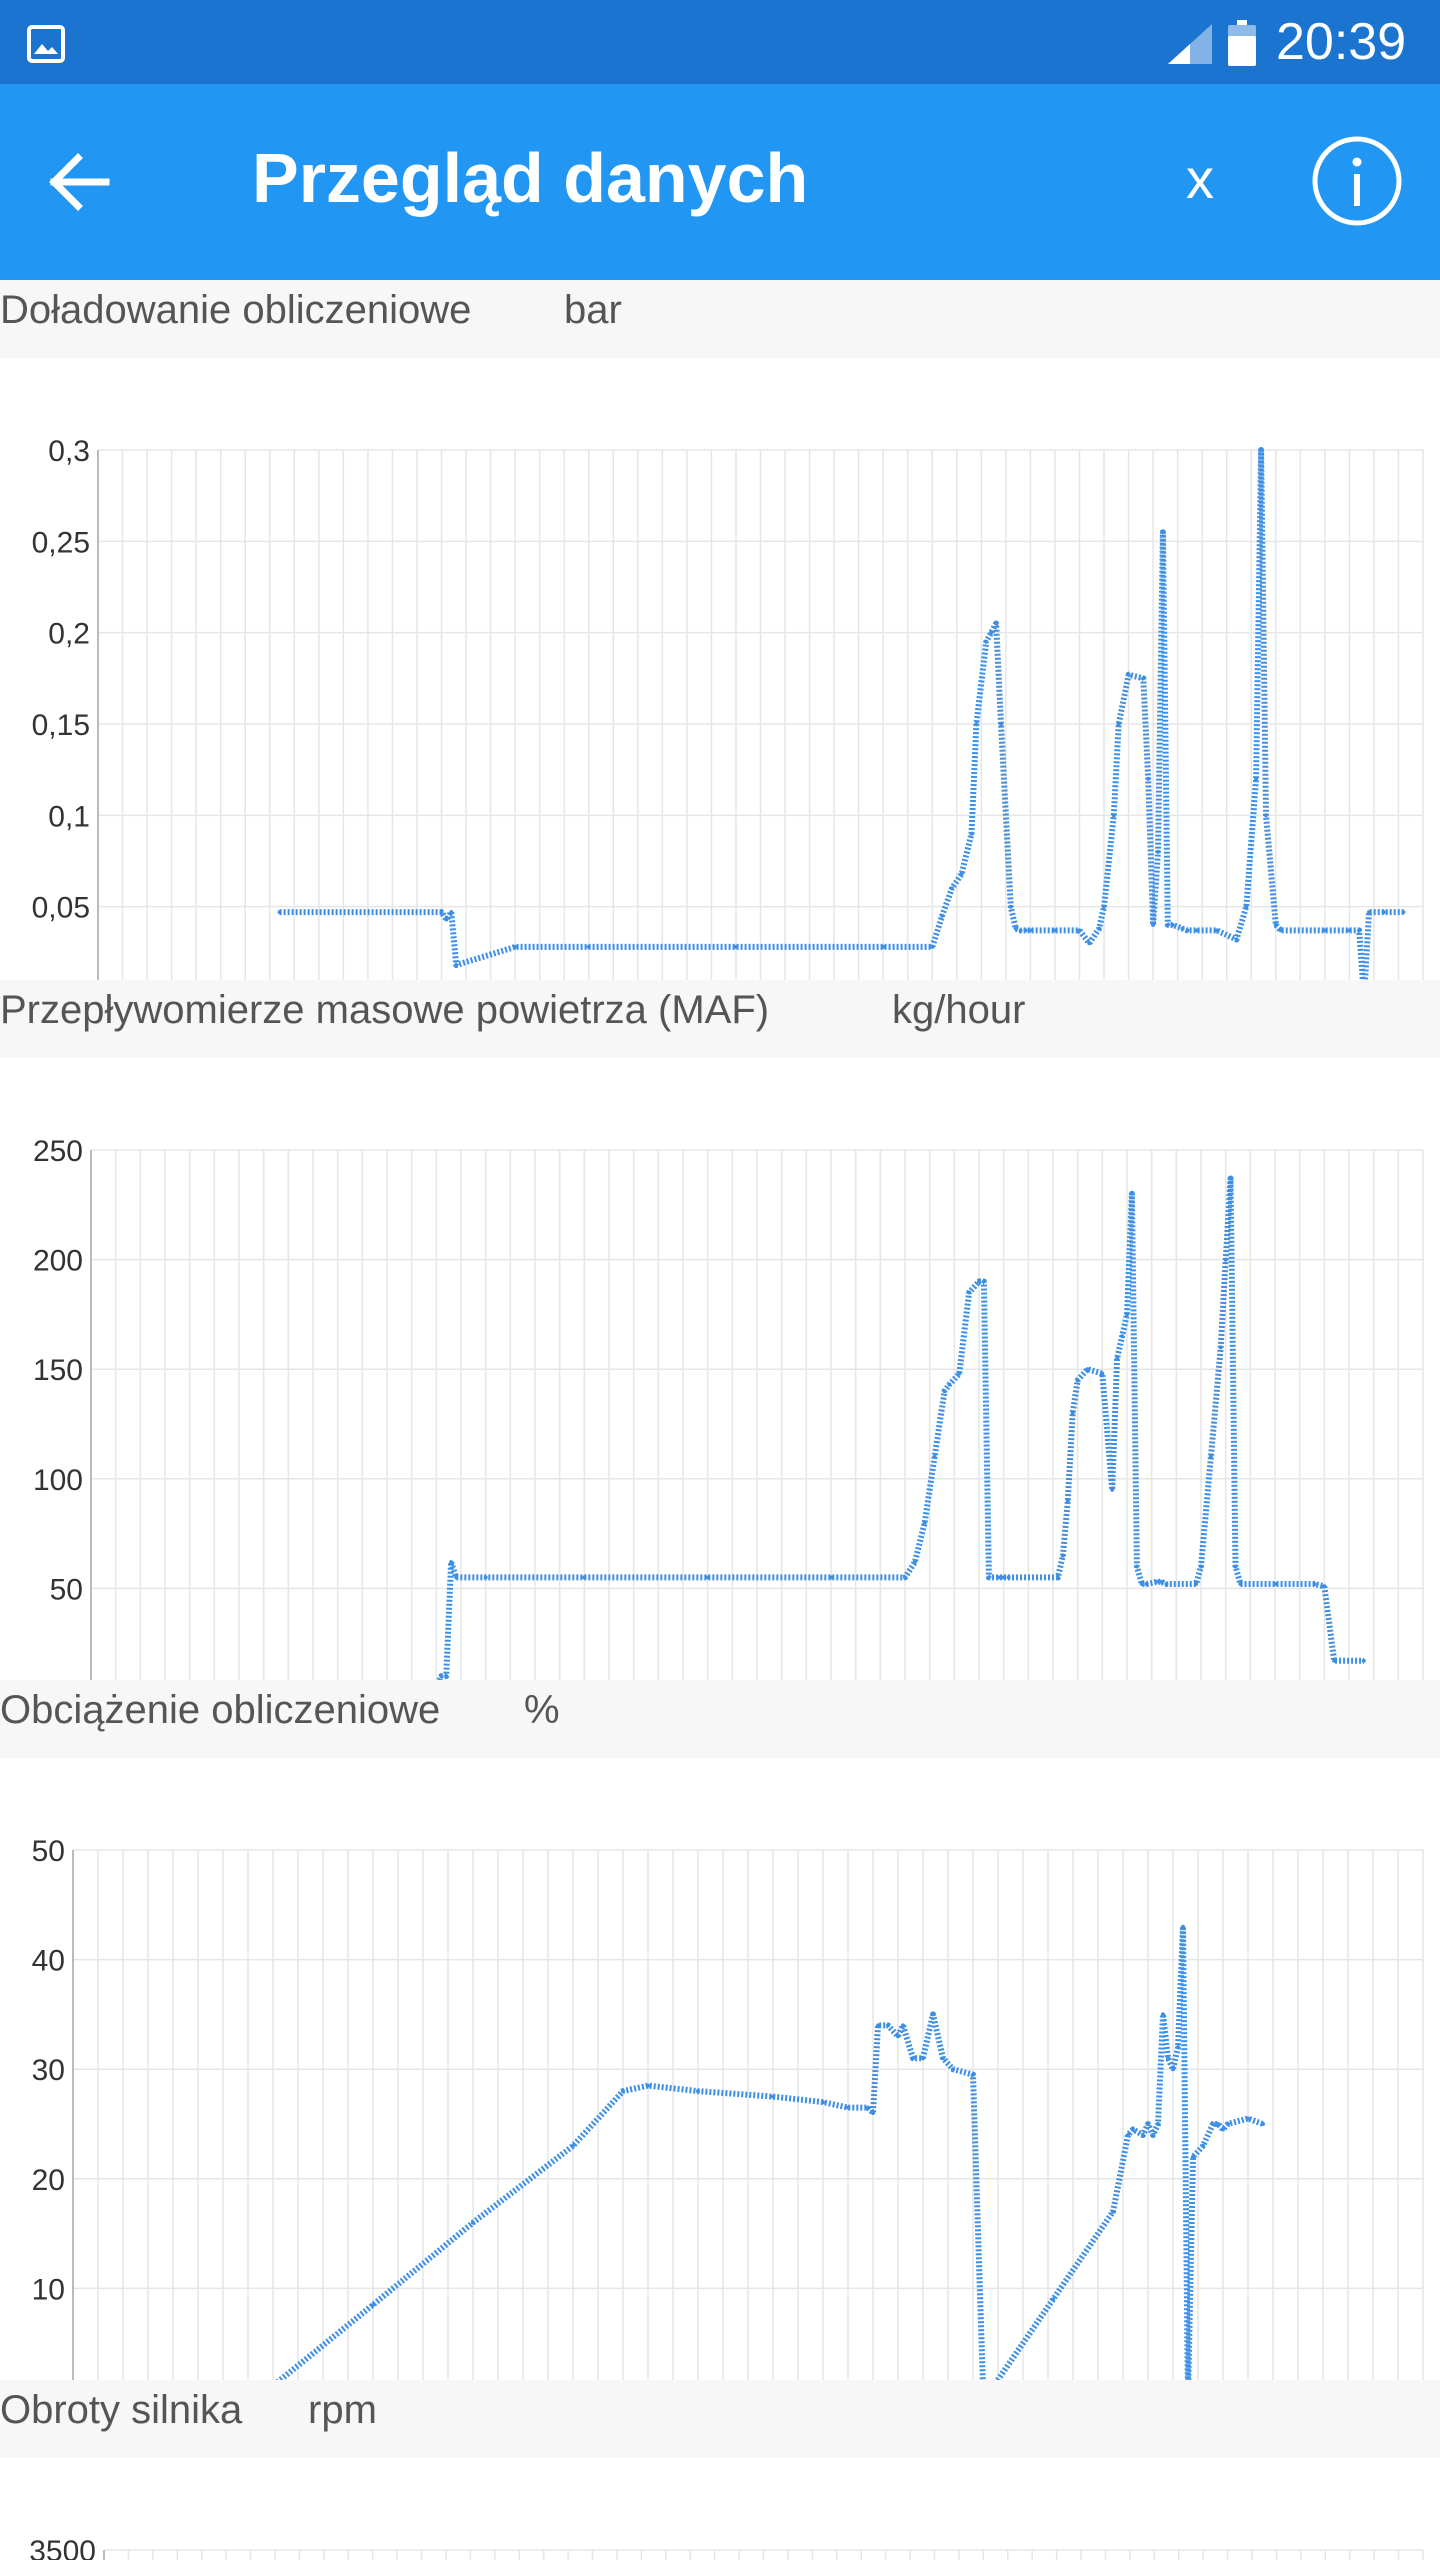  What do you see at coordinates (720, 319) in the screenshot?
I see `chart-header: Doładowanie obliczeniowe bar` at bounding box center [720, 319].